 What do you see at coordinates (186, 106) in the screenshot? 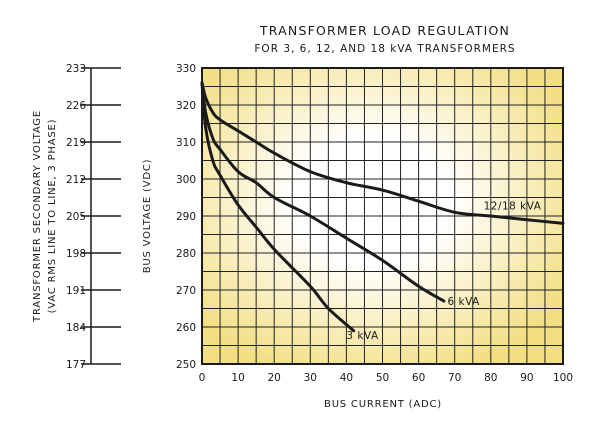
I see `y-tick-label: 320` at bounding box center [186, 106].